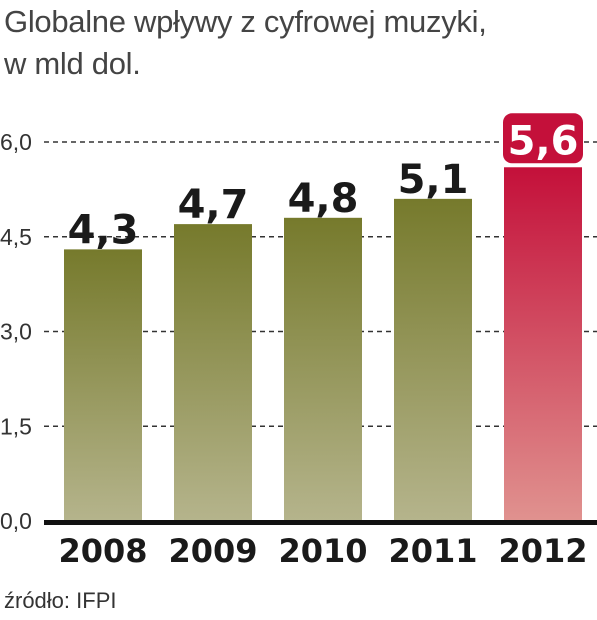 This screenshot has height=620, width=597. Describe the element at coordinates (245, 21) in the screenshot. I see `chart-title: Globalne wpływy z cyfrowej muzyki,` at that location.